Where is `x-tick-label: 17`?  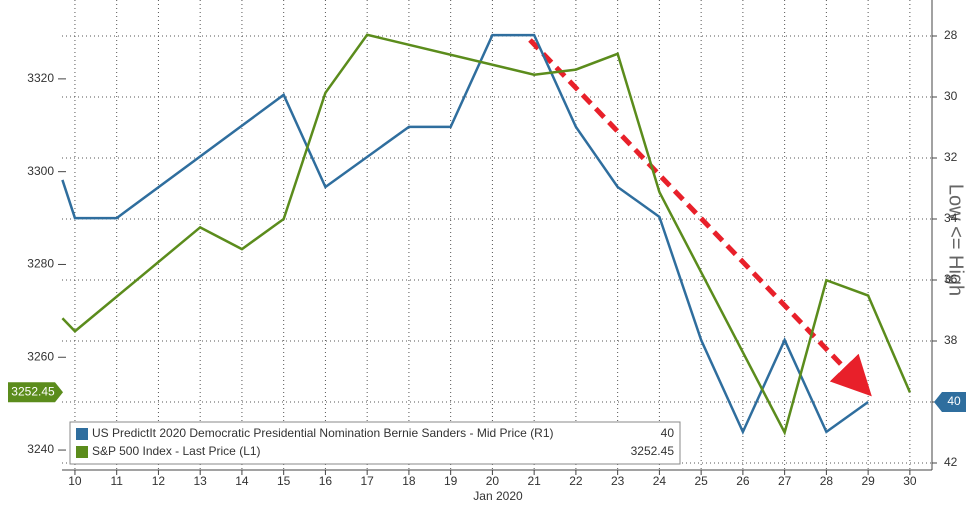
x-tick-label: 17 is located at coordinates (367, 481).